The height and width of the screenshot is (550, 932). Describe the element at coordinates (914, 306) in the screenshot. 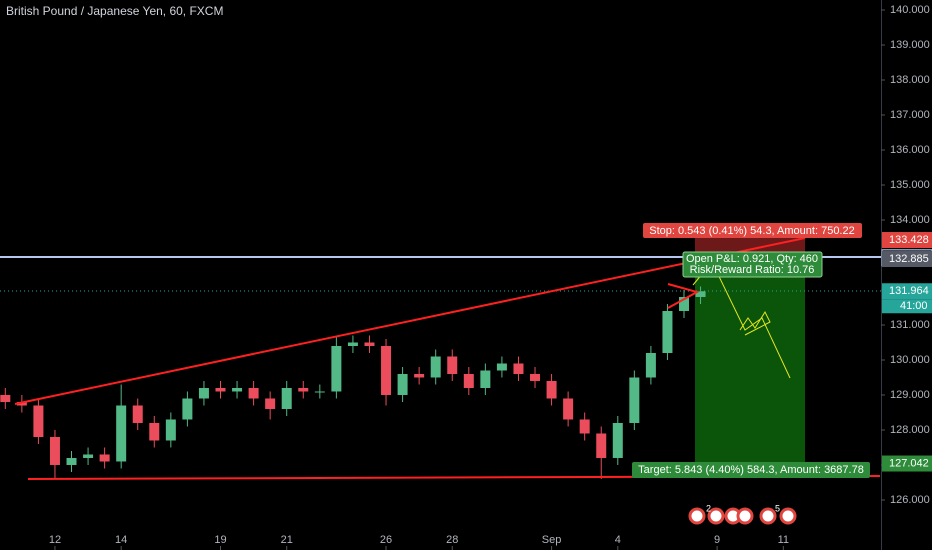

I see `countdown-label: 41:00` at that location.